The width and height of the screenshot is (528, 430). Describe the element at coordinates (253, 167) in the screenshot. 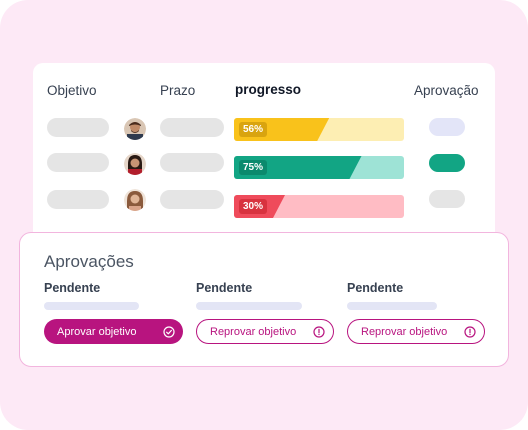

I see `progress-label: 75%` at that location.